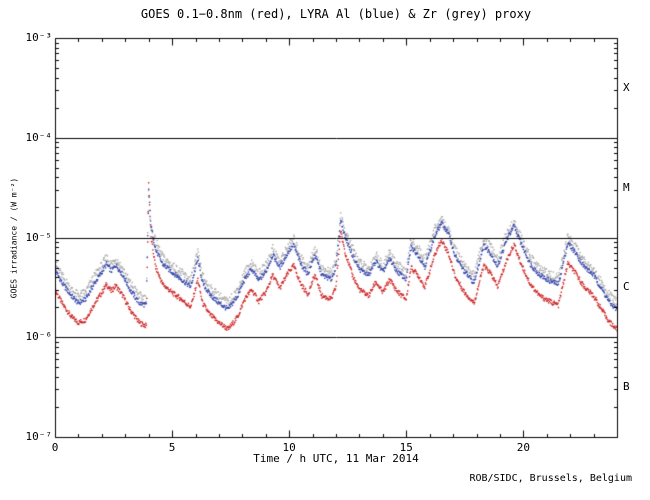 The height and width of the screenshot is (500, 650). What do you see at coordinates (406, 447) in the screenshot?
I see `x-tick-label: 15` at bounding box center [406, 447].